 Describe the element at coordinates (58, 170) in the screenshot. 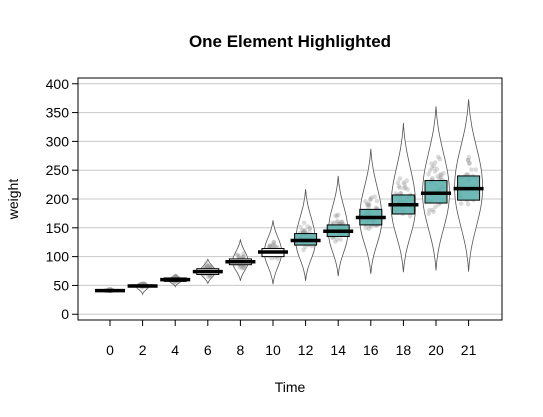

I see `y-tick-label: 250` at that location.